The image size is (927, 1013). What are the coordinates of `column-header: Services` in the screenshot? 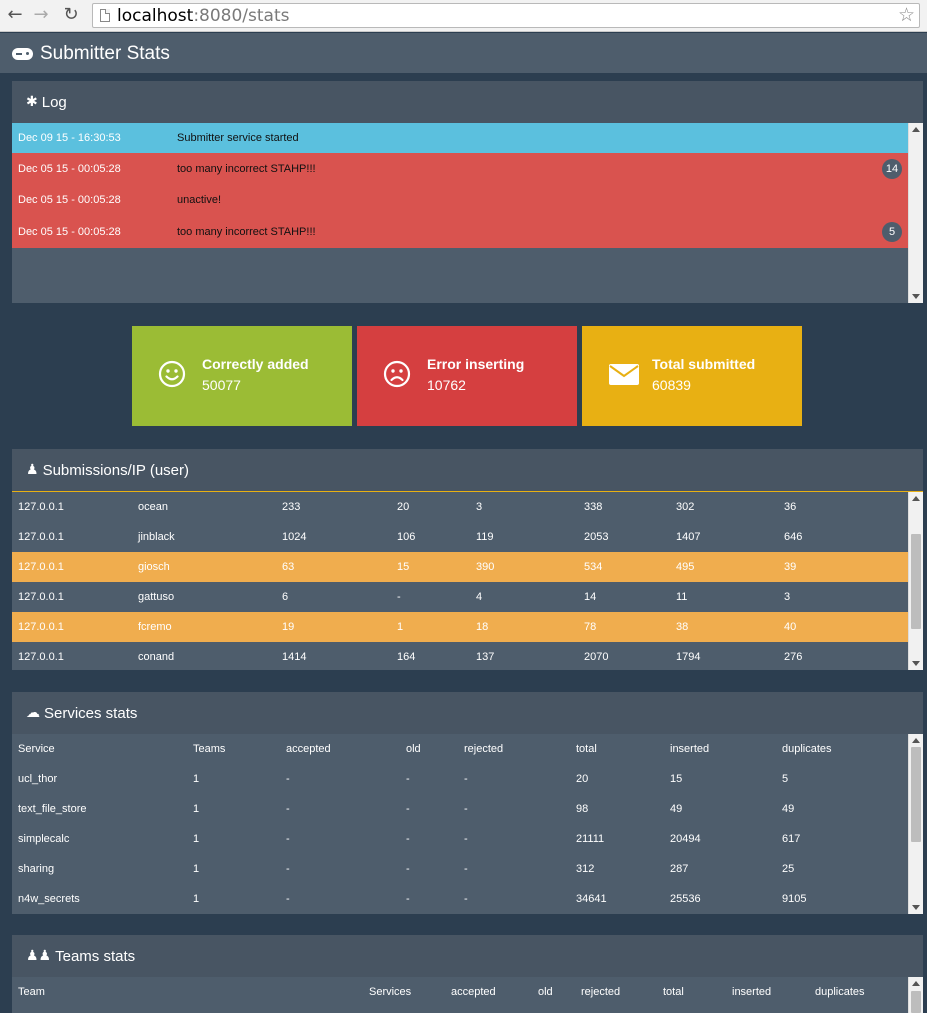 It's located at (390, 992).